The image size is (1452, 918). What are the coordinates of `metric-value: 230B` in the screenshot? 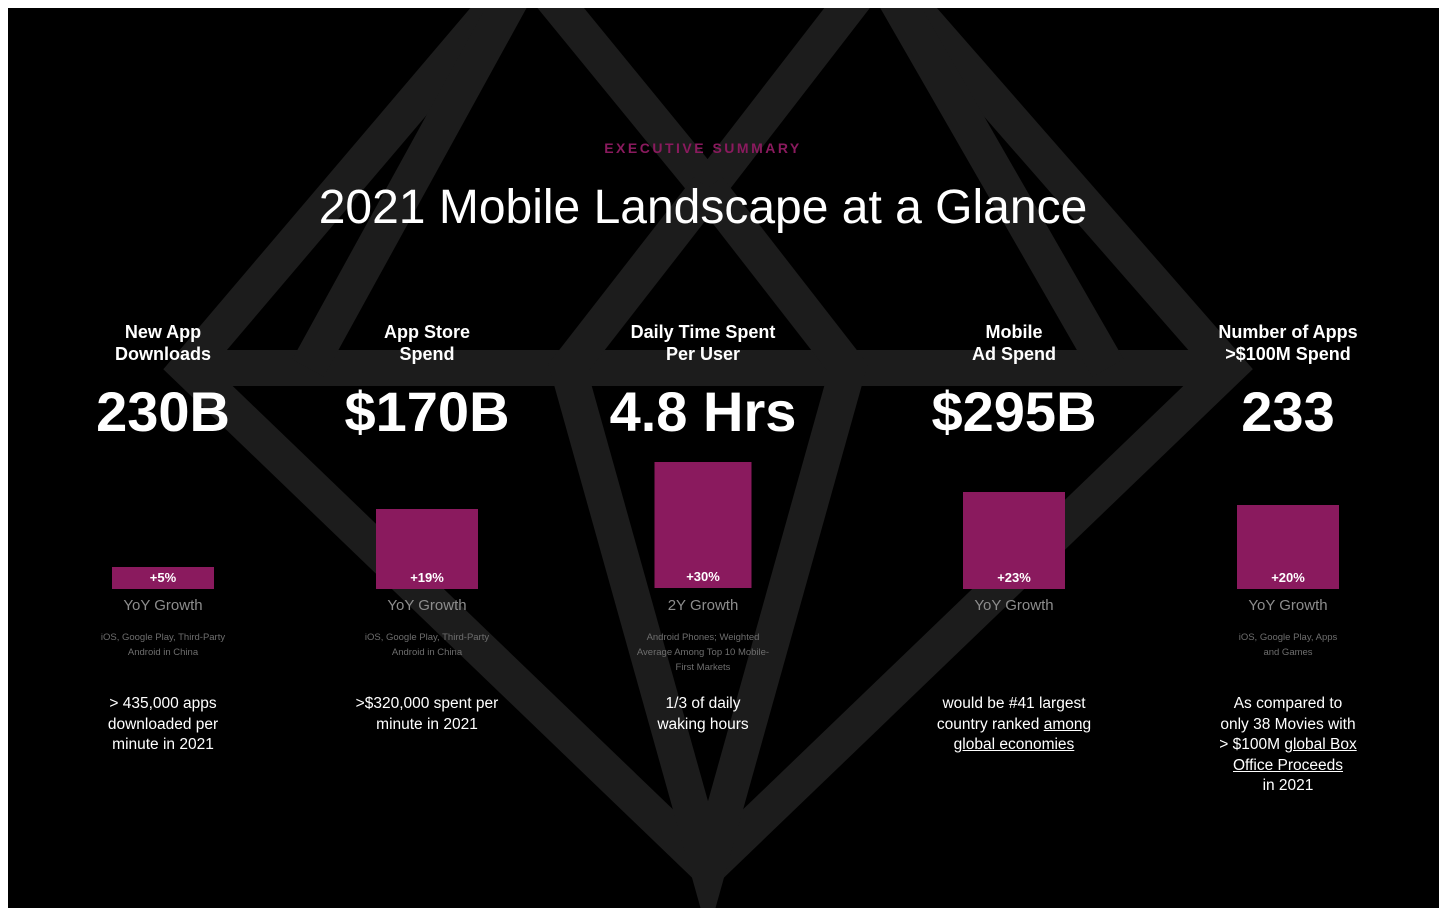 It's located at (163, 411).